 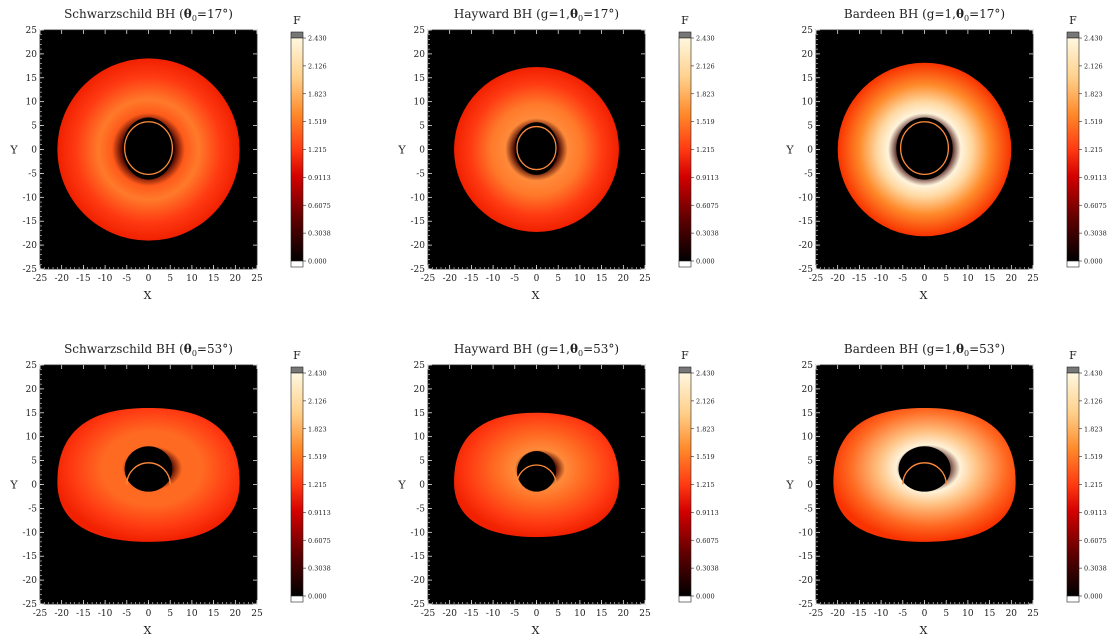 I want to click on colorbar-over-cap, so click(x=685, y=370).